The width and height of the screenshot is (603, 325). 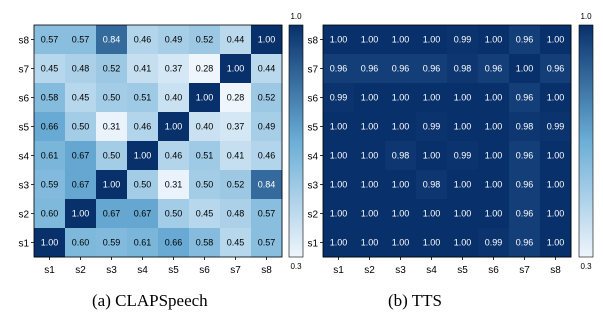 I want to click on cell-value-label: 0.48, so click(x=236, y=214).